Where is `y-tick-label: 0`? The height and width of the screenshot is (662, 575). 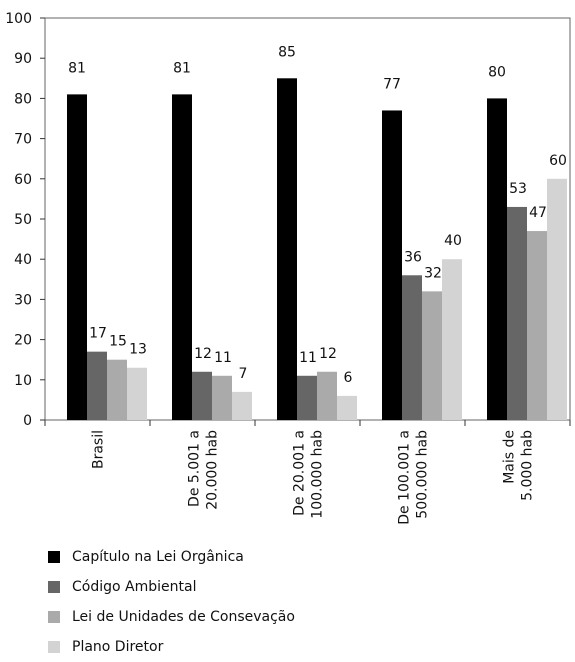 y-tick-label: 0 is located at coordinates (27, 421).